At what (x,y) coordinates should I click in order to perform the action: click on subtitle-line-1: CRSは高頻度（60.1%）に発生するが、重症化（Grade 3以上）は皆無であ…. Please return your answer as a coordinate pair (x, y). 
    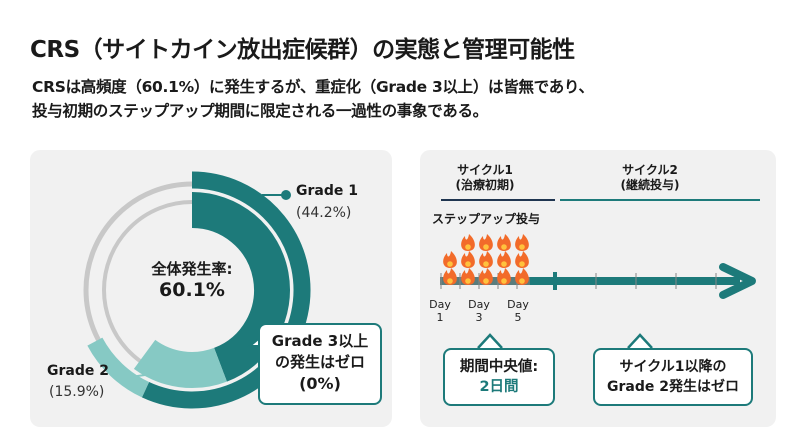
    Looking at the image, I should click on (313, 87).